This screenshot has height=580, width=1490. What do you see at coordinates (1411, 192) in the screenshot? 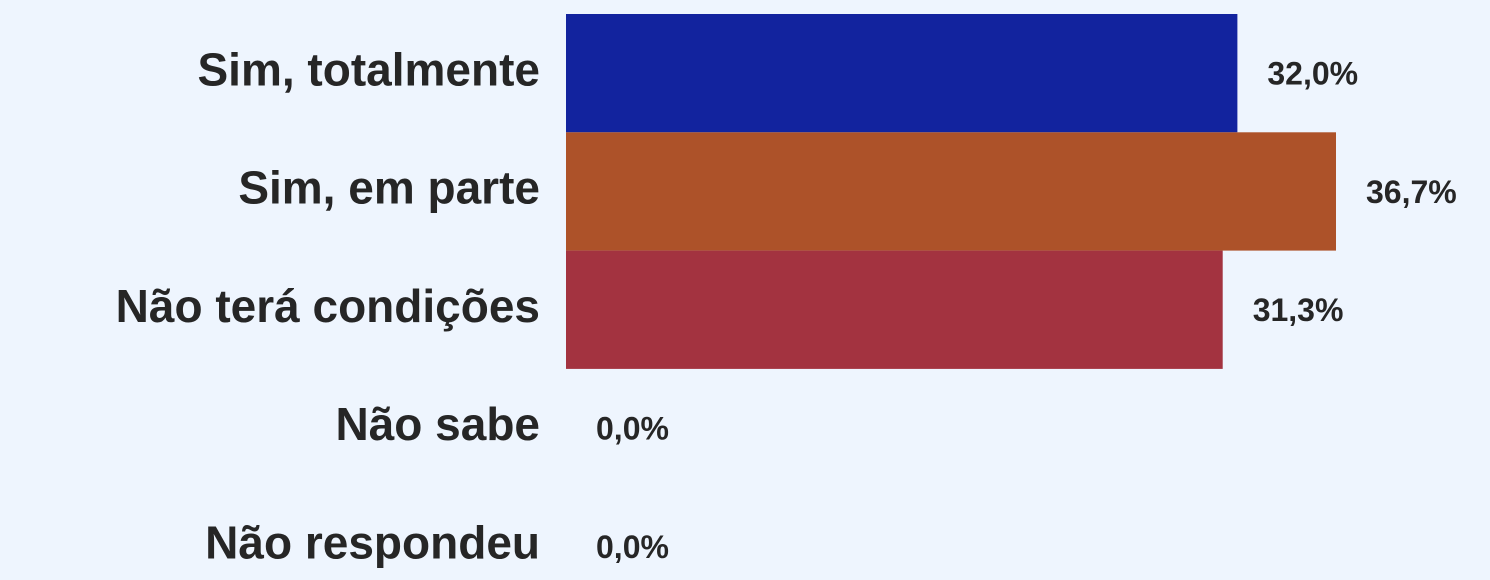
I see `value-label: 36,7%` at bounding box center [1411, 192].